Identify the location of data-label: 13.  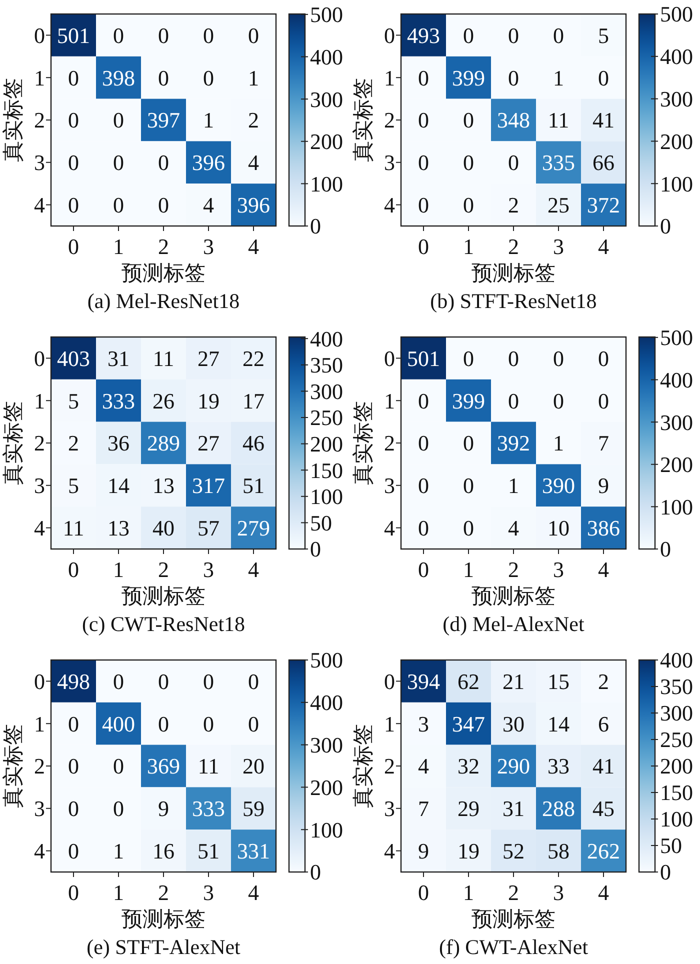
(163, 485).